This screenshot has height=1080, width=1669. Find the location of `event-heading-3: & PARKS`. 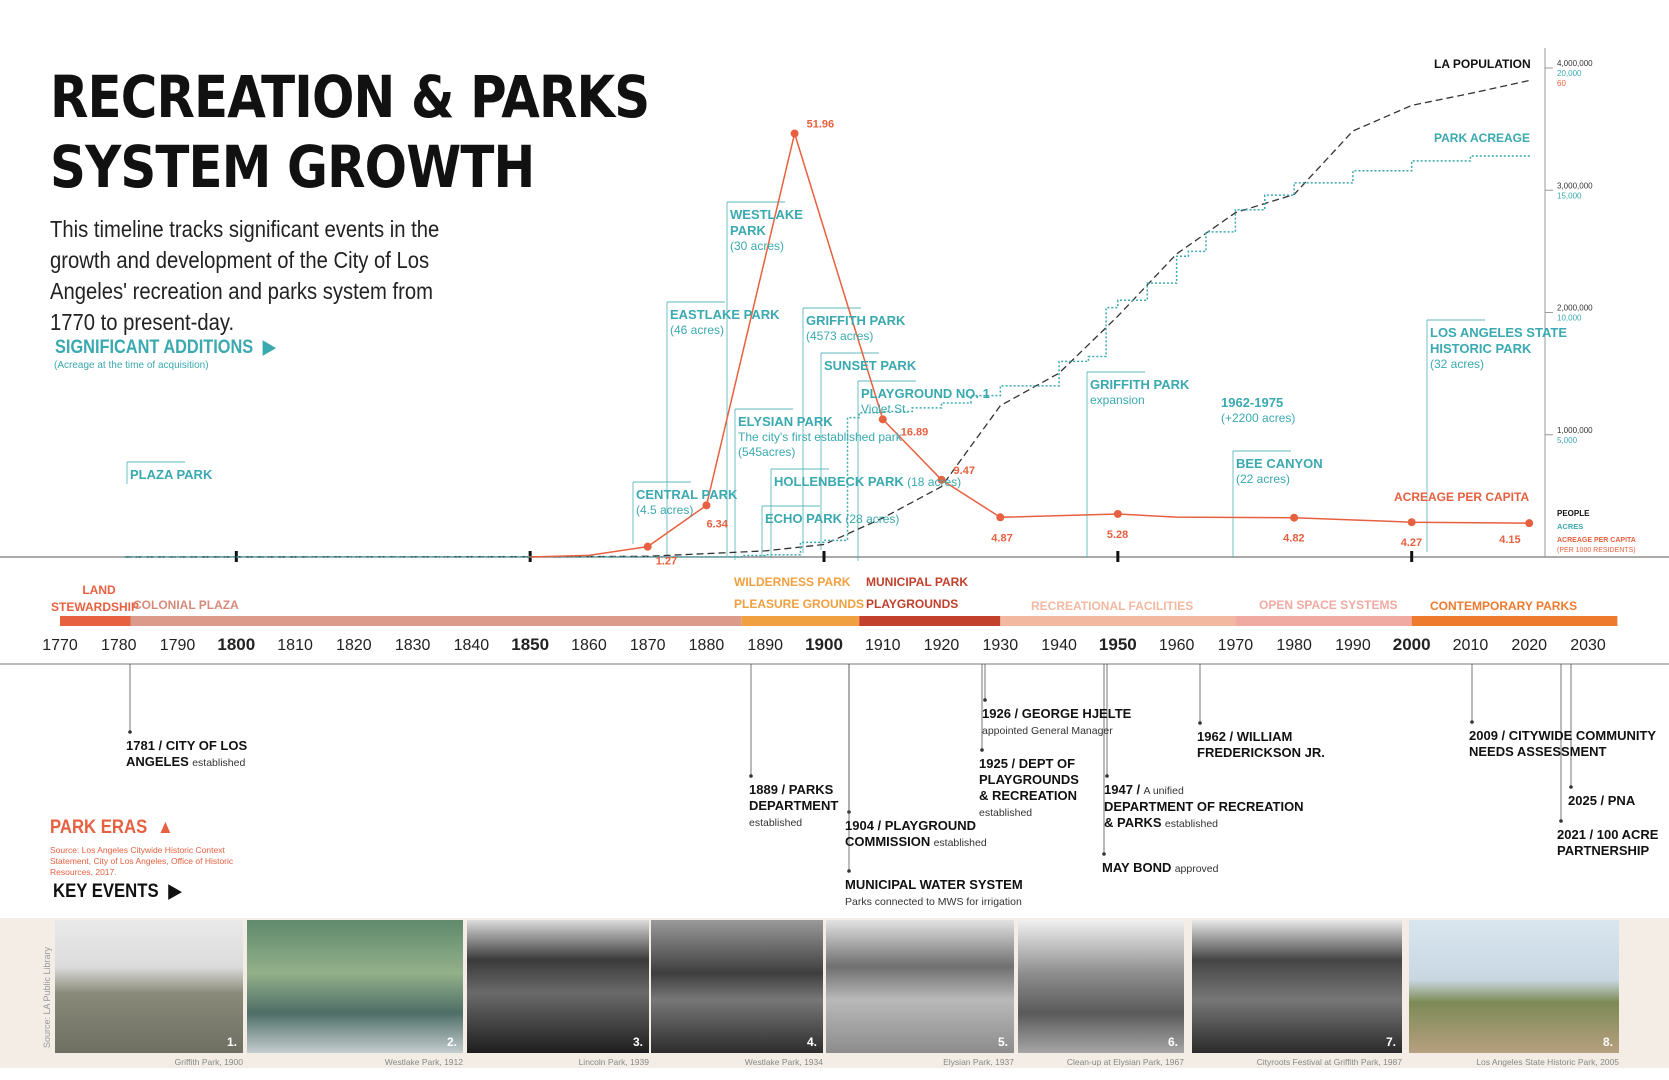

event-heading-3: & PARKS is located at coordinates (1133, 822).